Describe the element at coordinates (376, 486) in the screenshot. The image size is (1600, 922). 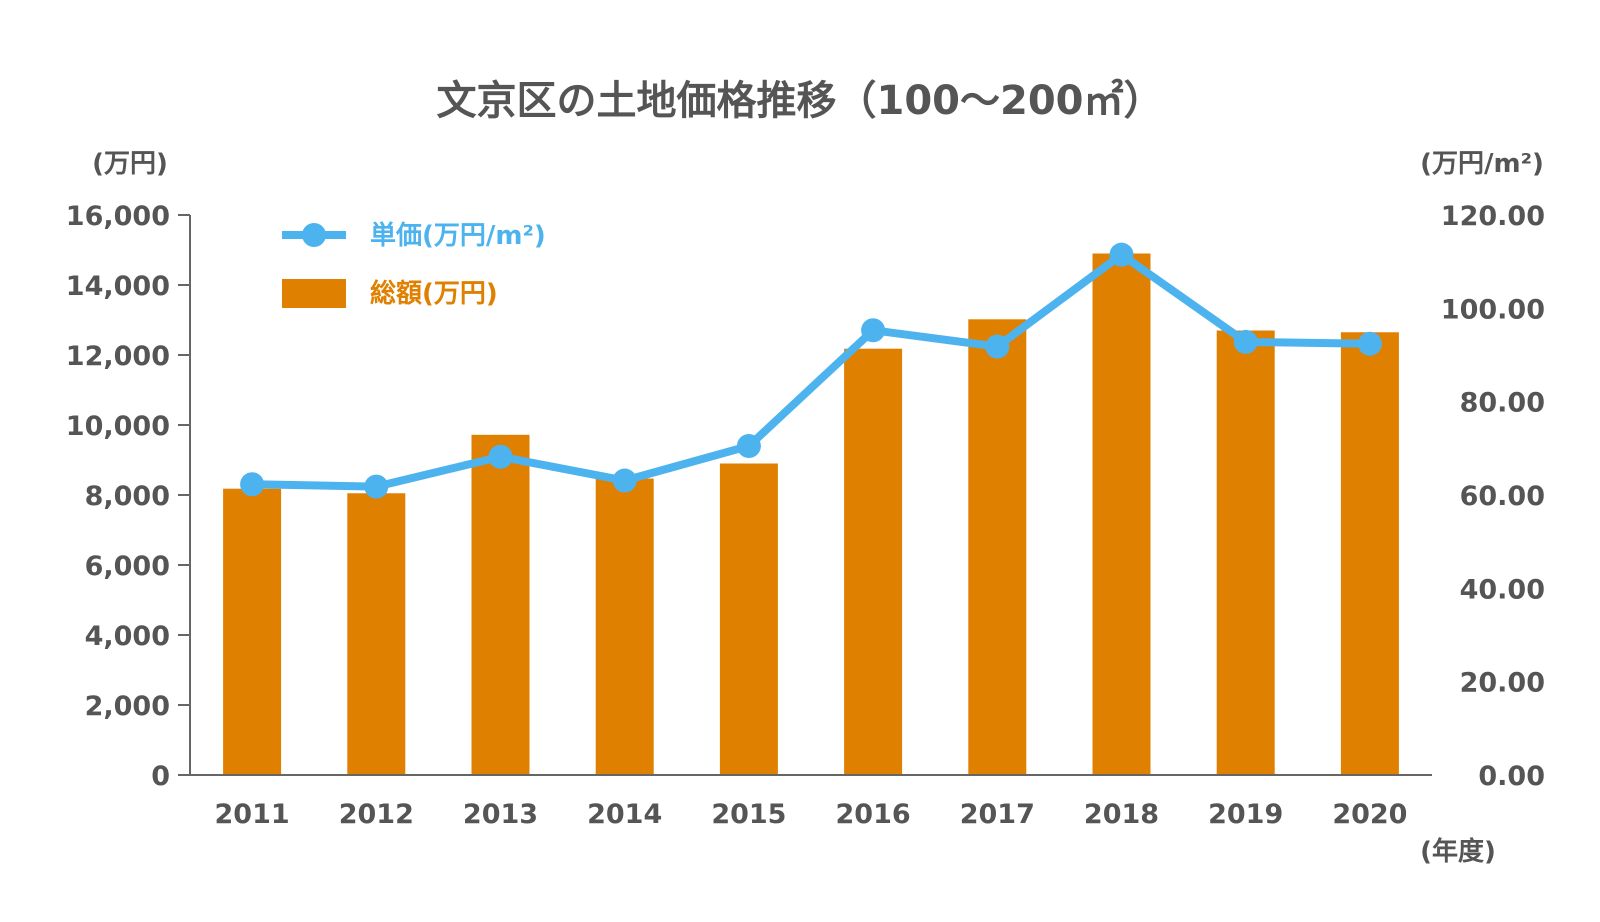
I see `unit-price-point-2012` at that location.